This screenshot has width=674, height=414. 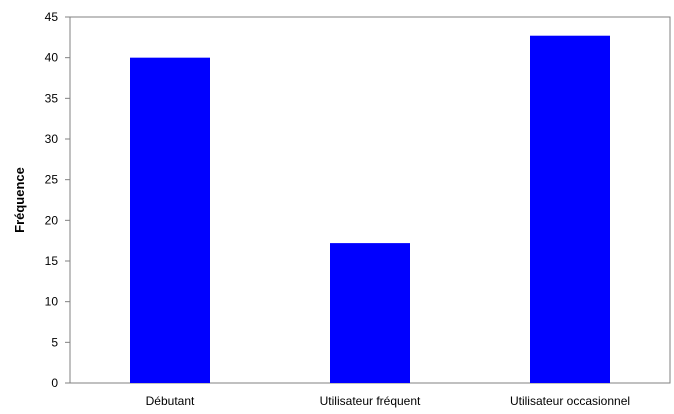 What do you see at coordinates (52, 17) in the screenshot?
I see `y-tick-label: 45` at bounding box center [52, 17].